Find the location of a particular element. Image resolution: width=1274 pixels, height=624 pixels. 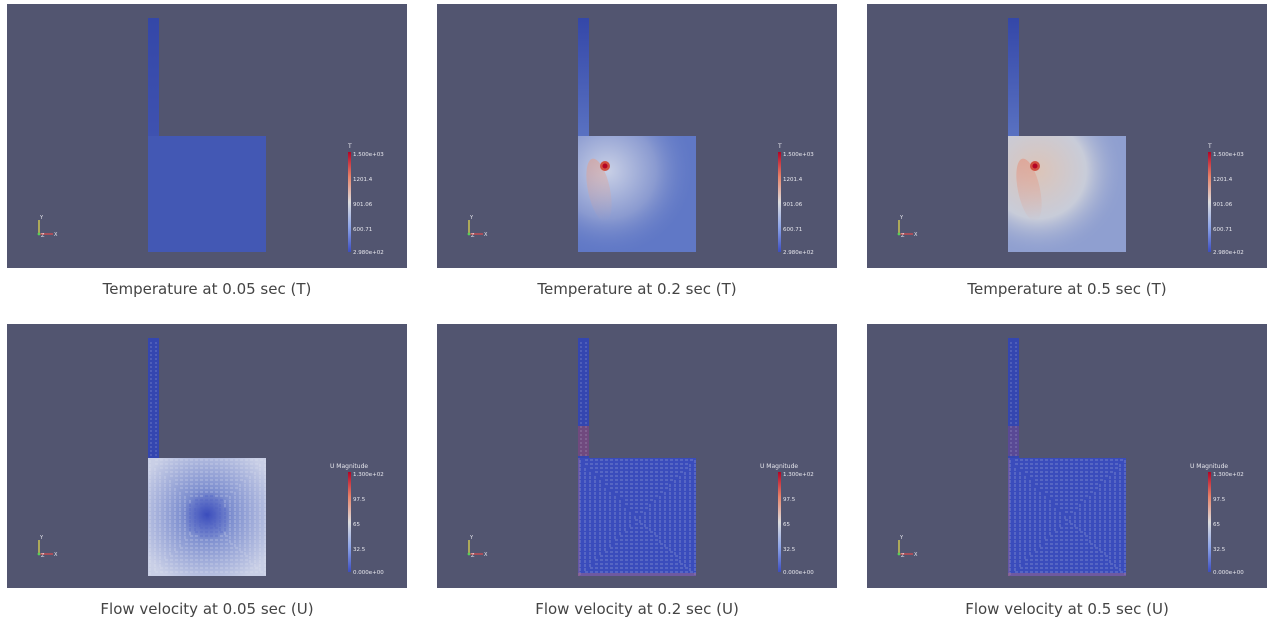

temperature-plot-0-5: Y Z X T1.500e+03 1201.4 901.06 600.71 2.980e+02 is located at coordinates (1070, 137).